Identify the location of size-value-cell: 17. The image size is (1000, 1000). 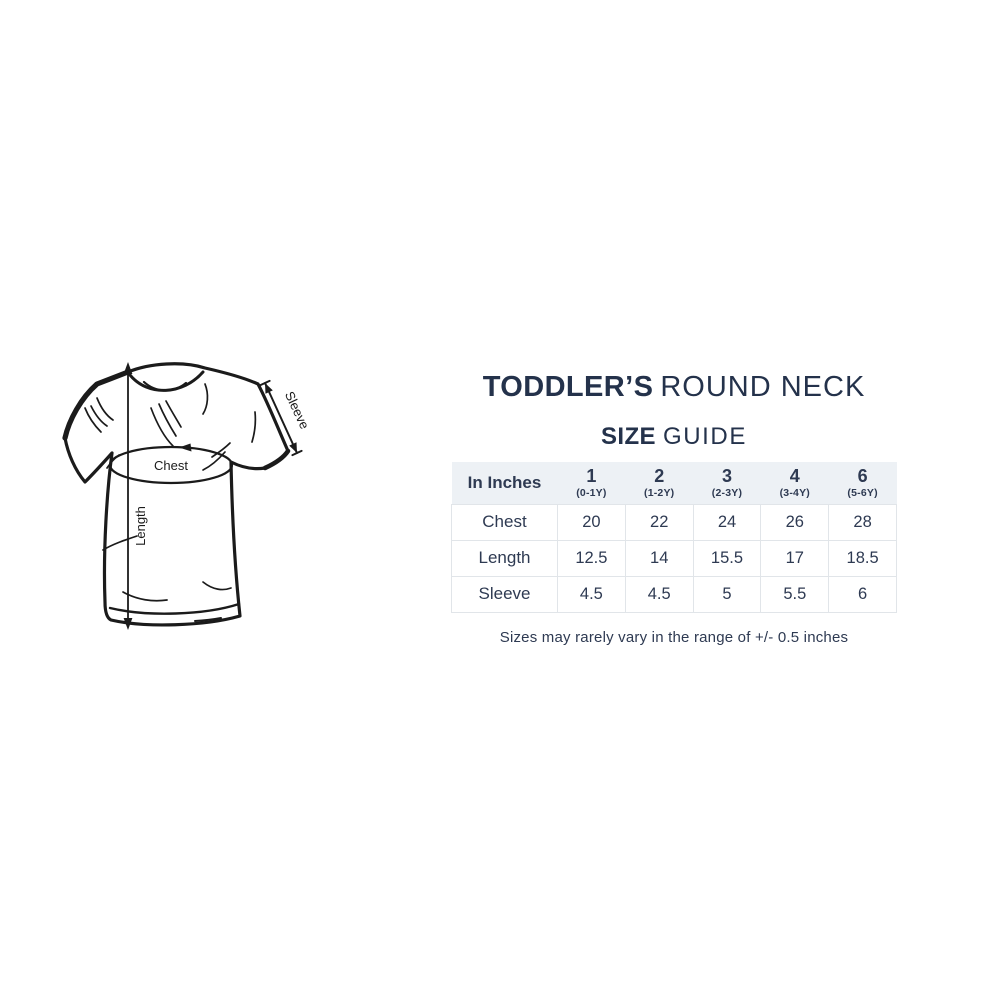
(795, 558).